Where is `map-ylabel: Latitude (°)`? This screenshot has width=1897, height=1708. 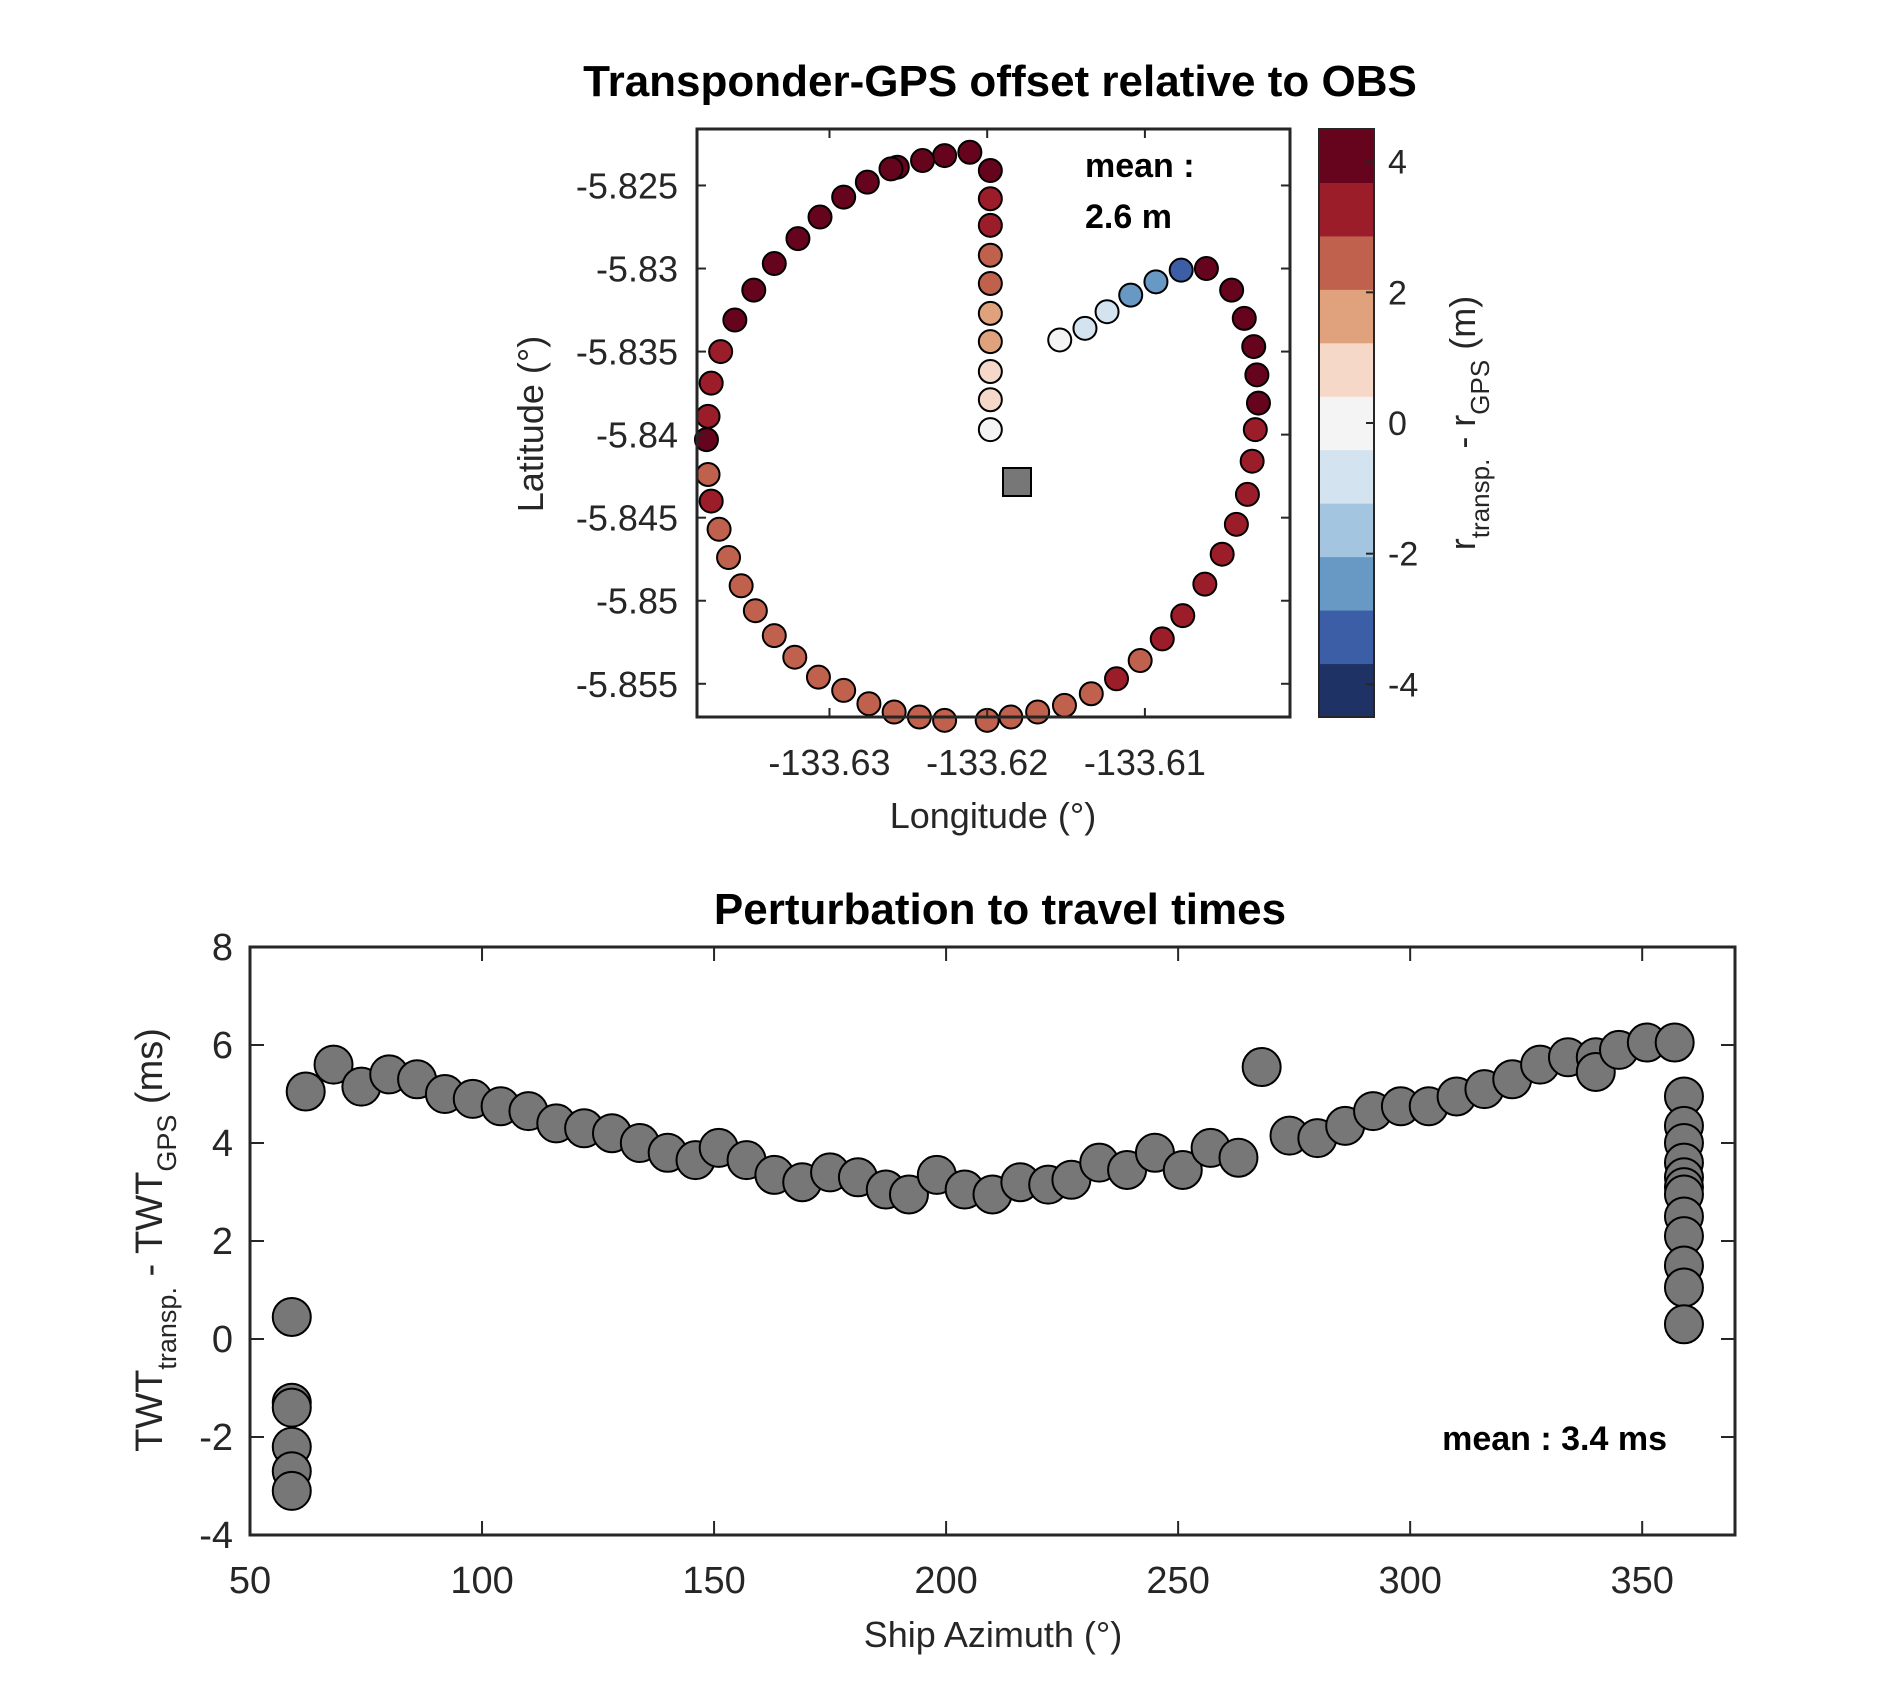 map-ylabel: Latitude (°) is located at coordinates (530, 424).